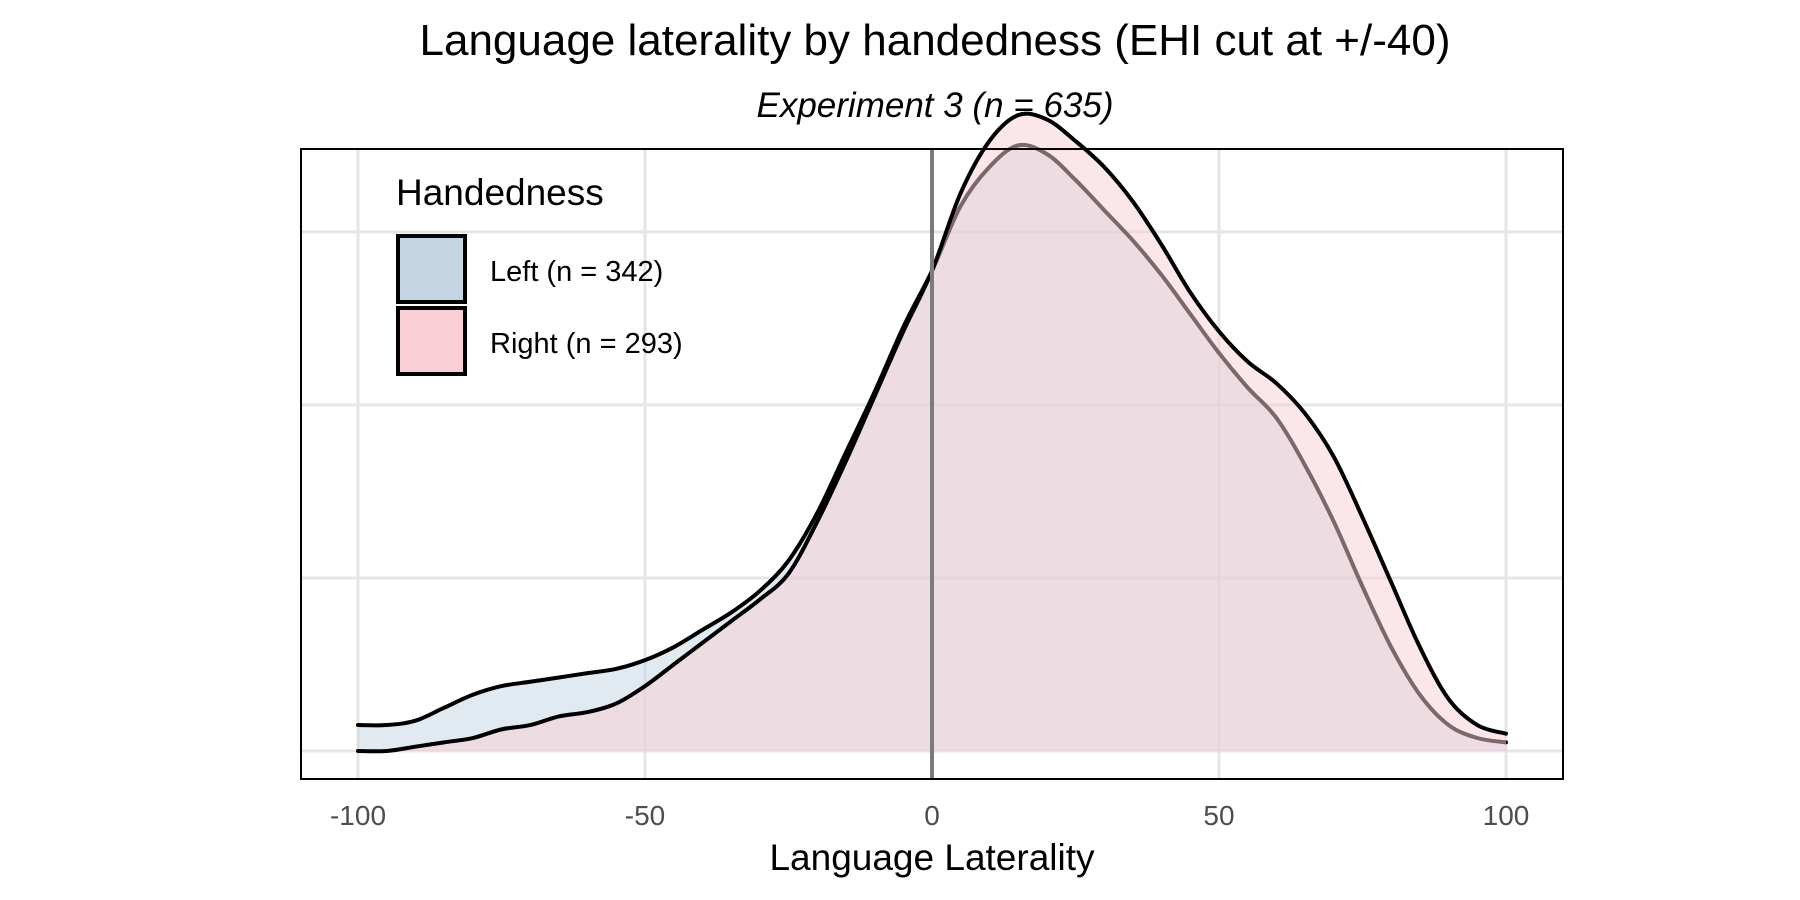 The image size is (1800, 900). What do you see at coordinates (935, 105) in the screenshot?
I see `chart-subtitle: Experiment 3 (n = 635)` at bounding box center [935, 105].